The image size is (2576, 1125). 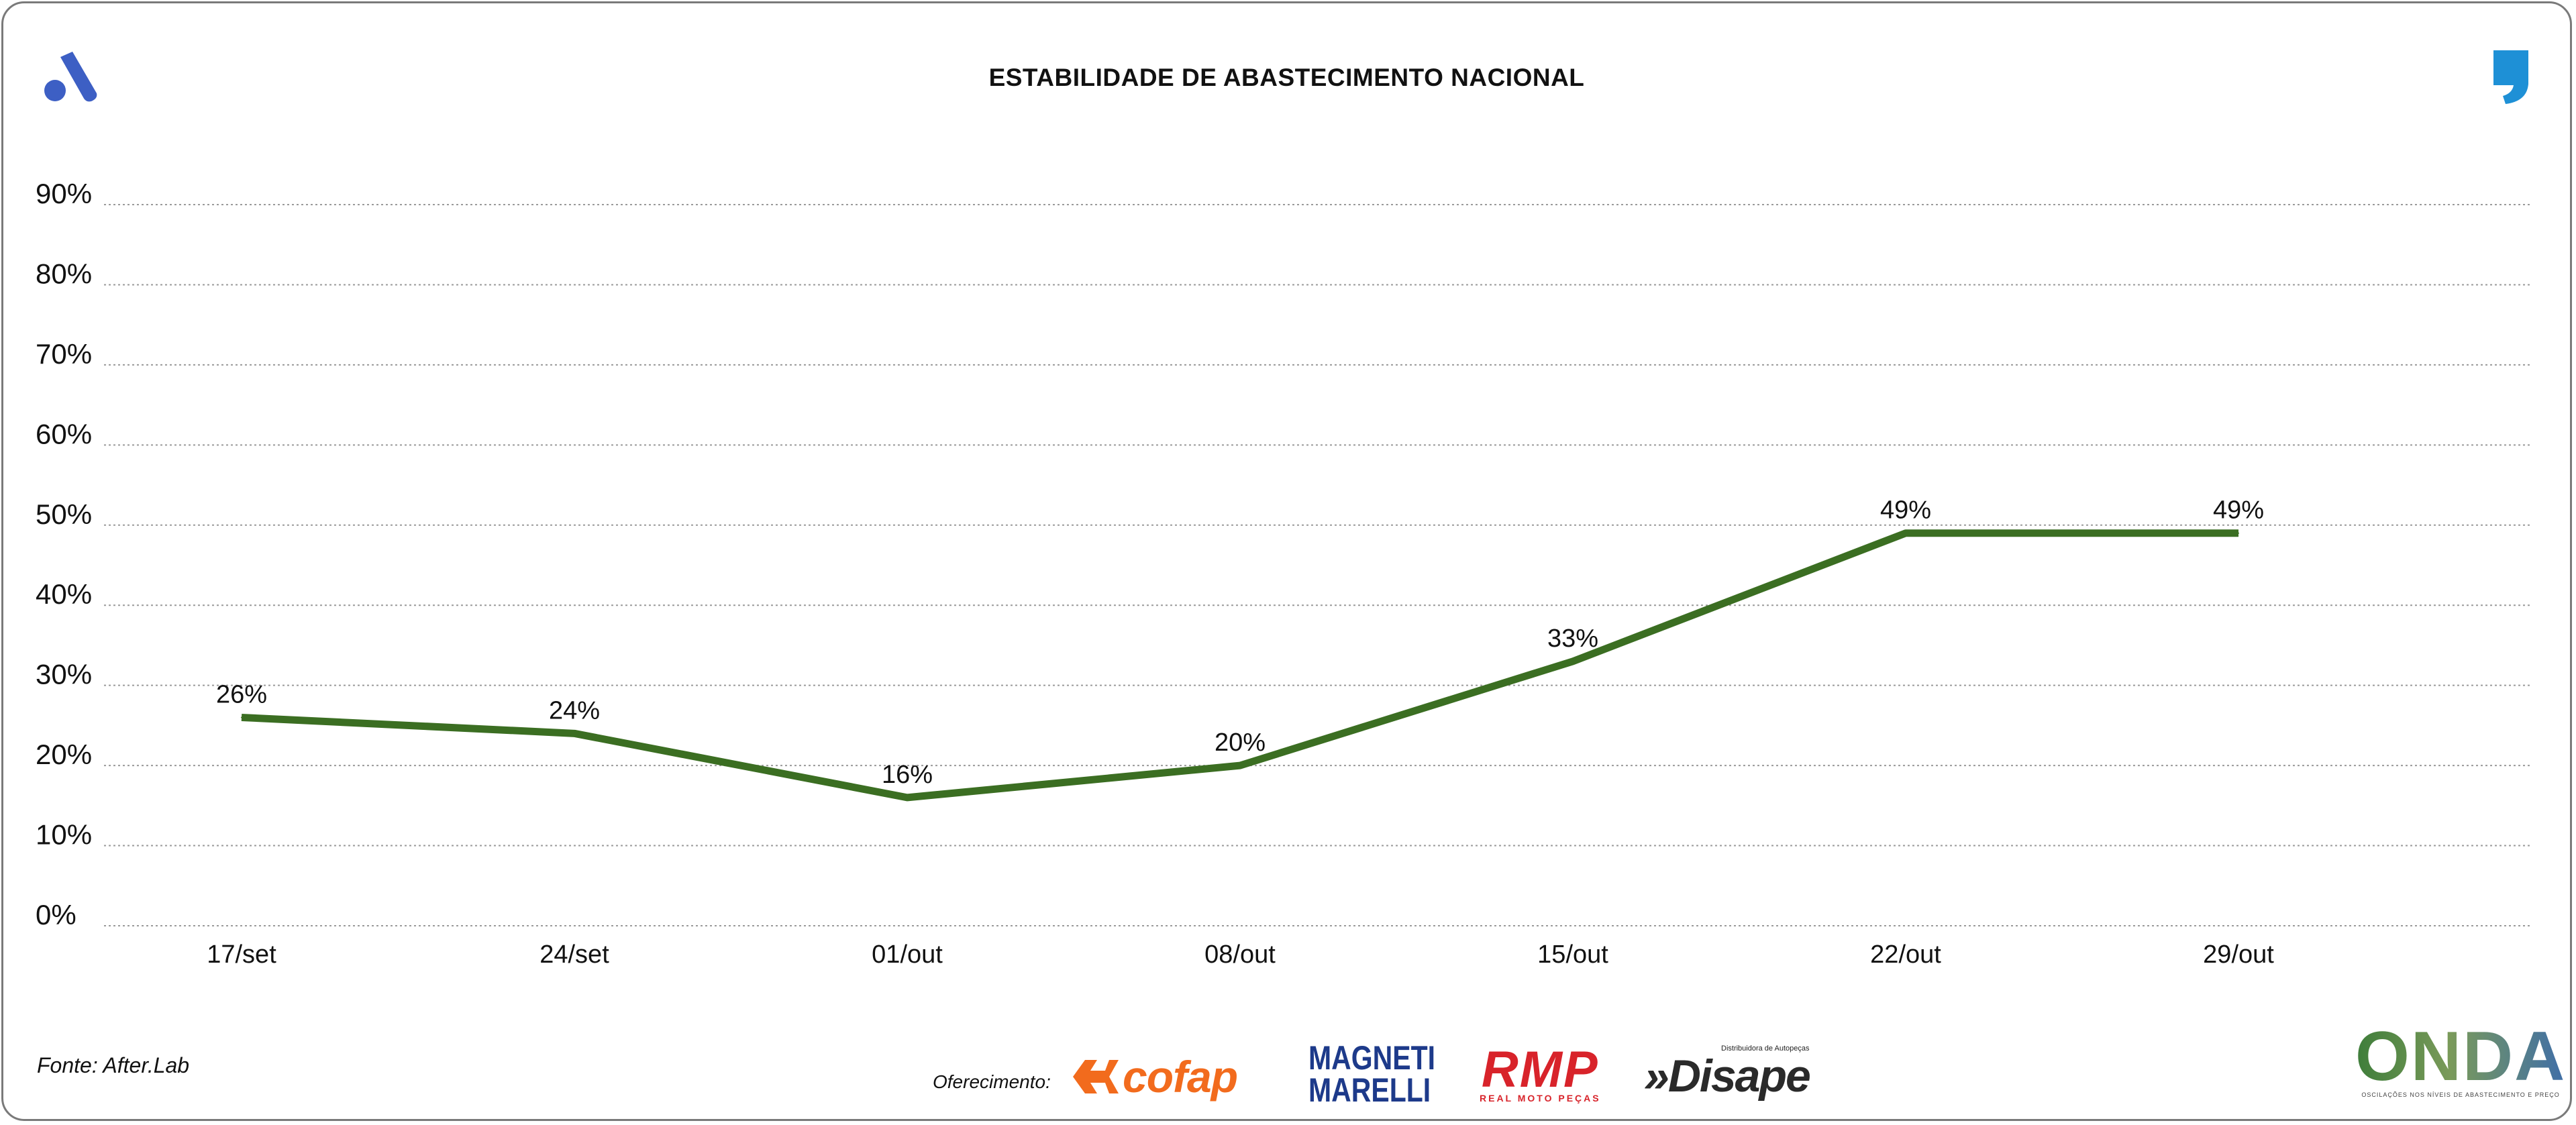 I want to click on disape-tagline: Distribuidora de Autopeças, so click(x=1765, y=1048).